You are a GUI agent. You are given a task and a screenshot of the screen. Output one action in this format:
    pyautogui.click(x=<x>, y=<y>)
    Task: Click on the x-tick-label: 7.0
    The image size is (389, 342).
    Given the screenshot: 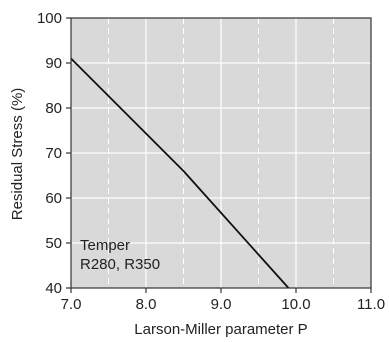 What is the action you would take?
    pyautogui.click(x=71, y=304)
    